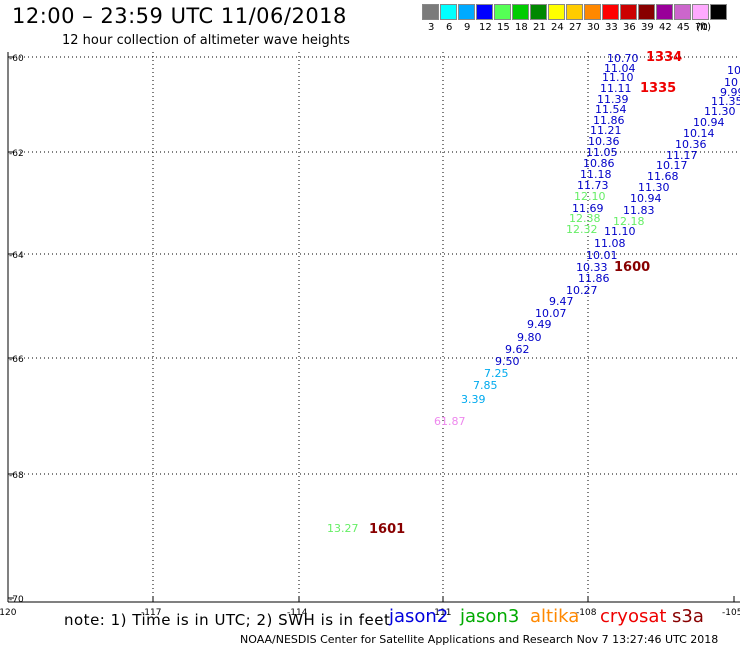 This screenshot has height=650, width=740. What do you see at coordinates (551, 313) in the screenshot?
I see `wave-height-label: 10.07` at bounding box center [551, 313].